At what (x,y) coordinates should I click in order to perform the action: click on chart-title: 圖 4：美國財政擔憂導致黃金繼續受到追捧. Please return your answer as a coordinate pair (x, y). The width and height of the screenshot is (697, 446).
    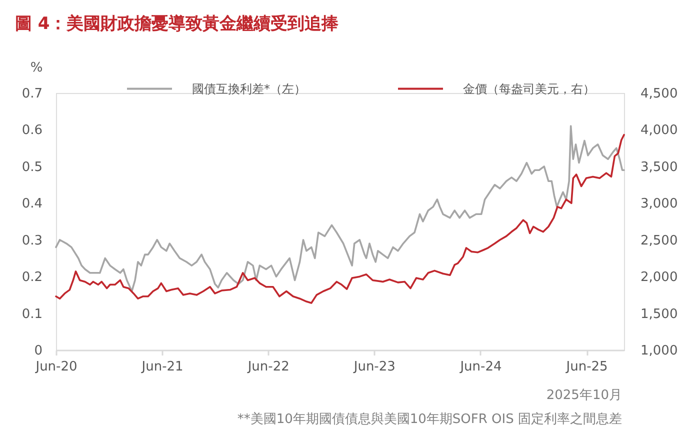
    Looking at the image, I should click on (177, 24).